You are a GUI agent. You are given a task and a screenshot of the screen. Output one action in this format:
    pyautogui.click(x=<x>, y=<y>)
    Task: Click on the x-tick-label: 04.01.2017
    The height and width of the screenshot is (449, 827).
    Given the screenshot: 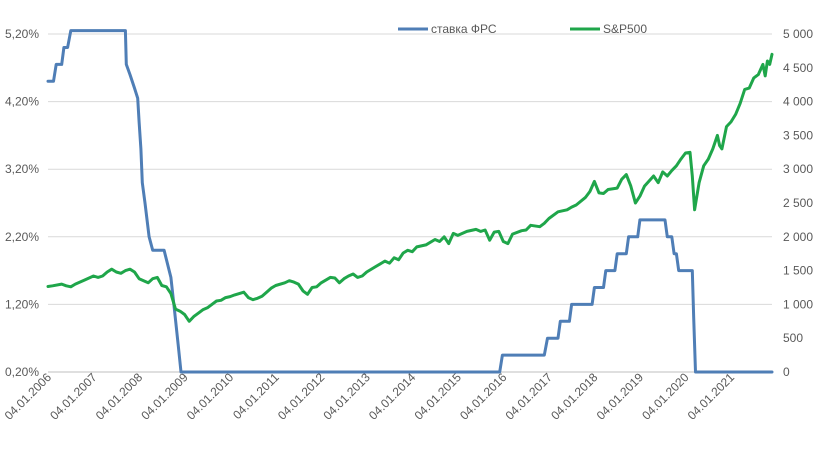 What is the action you would take?
    pyautogui.click(x=529, y=396)
    